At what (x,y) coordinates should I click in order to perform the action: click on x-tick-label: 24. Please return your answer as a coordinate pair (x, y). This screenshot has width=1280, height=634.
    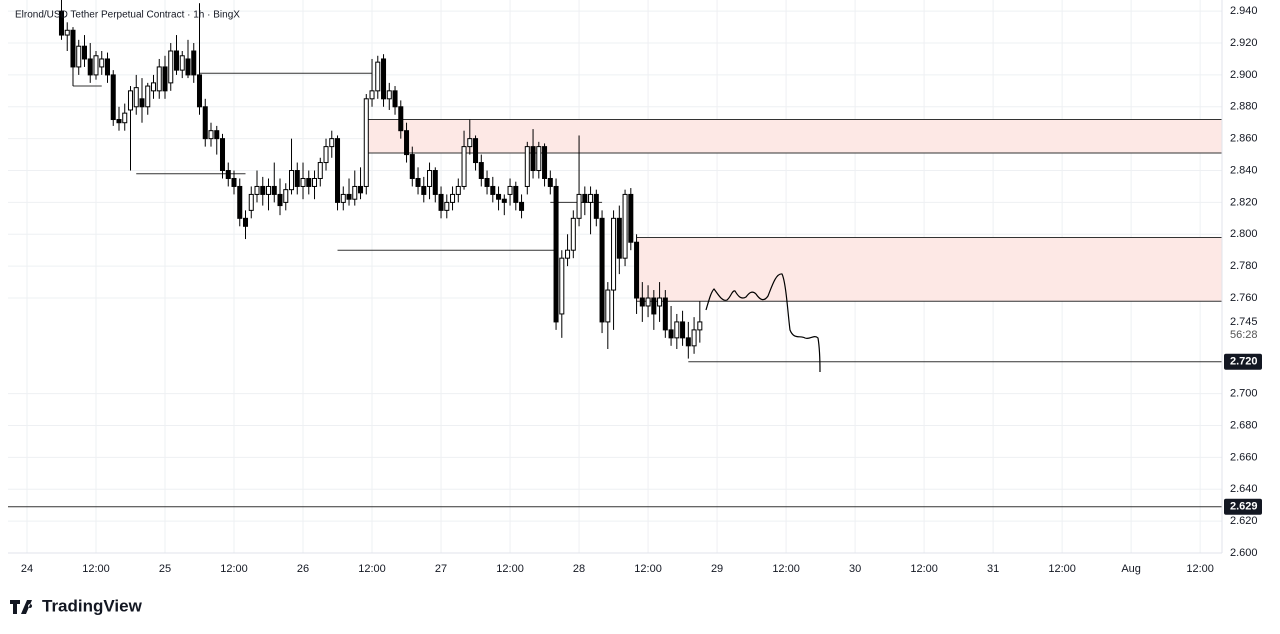
    Looking at the image, I should click on (27, 569).